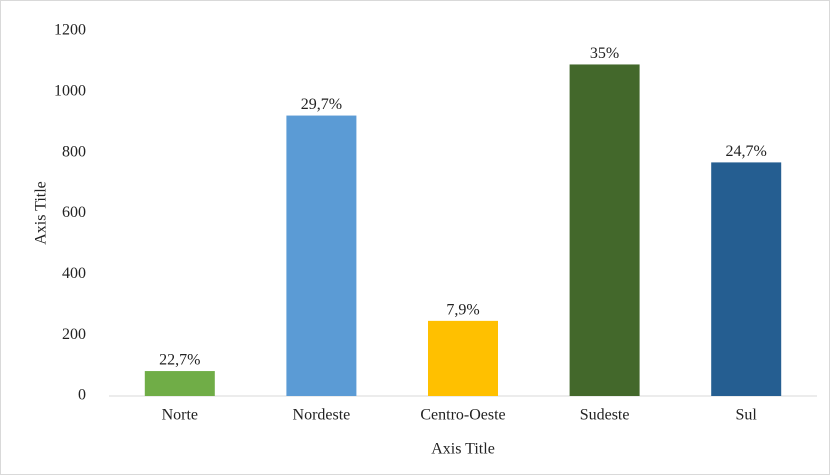 This screenshot has width=831, height=476. What do you see at coordinates (747, 415) in the screenshot?
I see `x-tick-label: Sul` at bounding box center [747, 415].